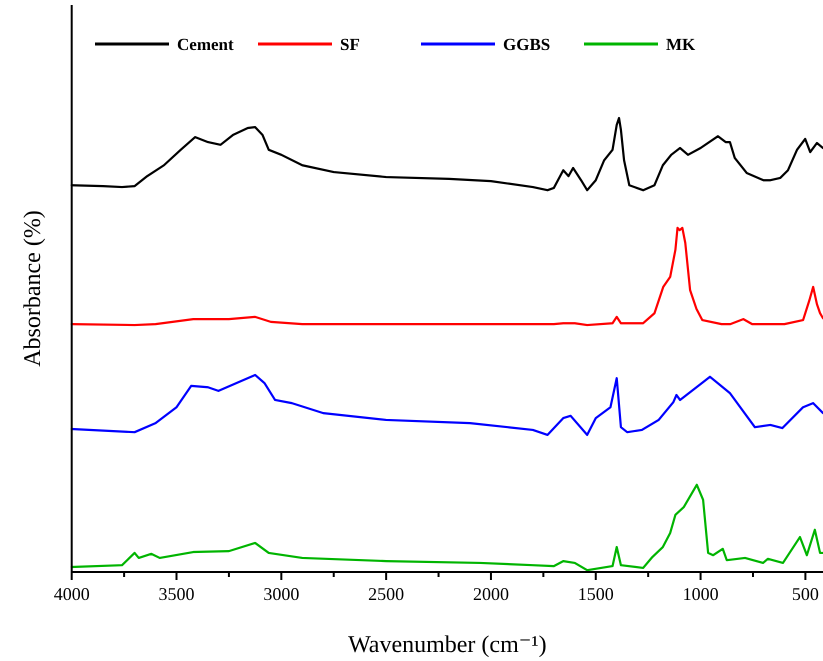 The height and width of the screenshot is (661, 823). I want to click on legend-label: Cement, so click(205, 44).